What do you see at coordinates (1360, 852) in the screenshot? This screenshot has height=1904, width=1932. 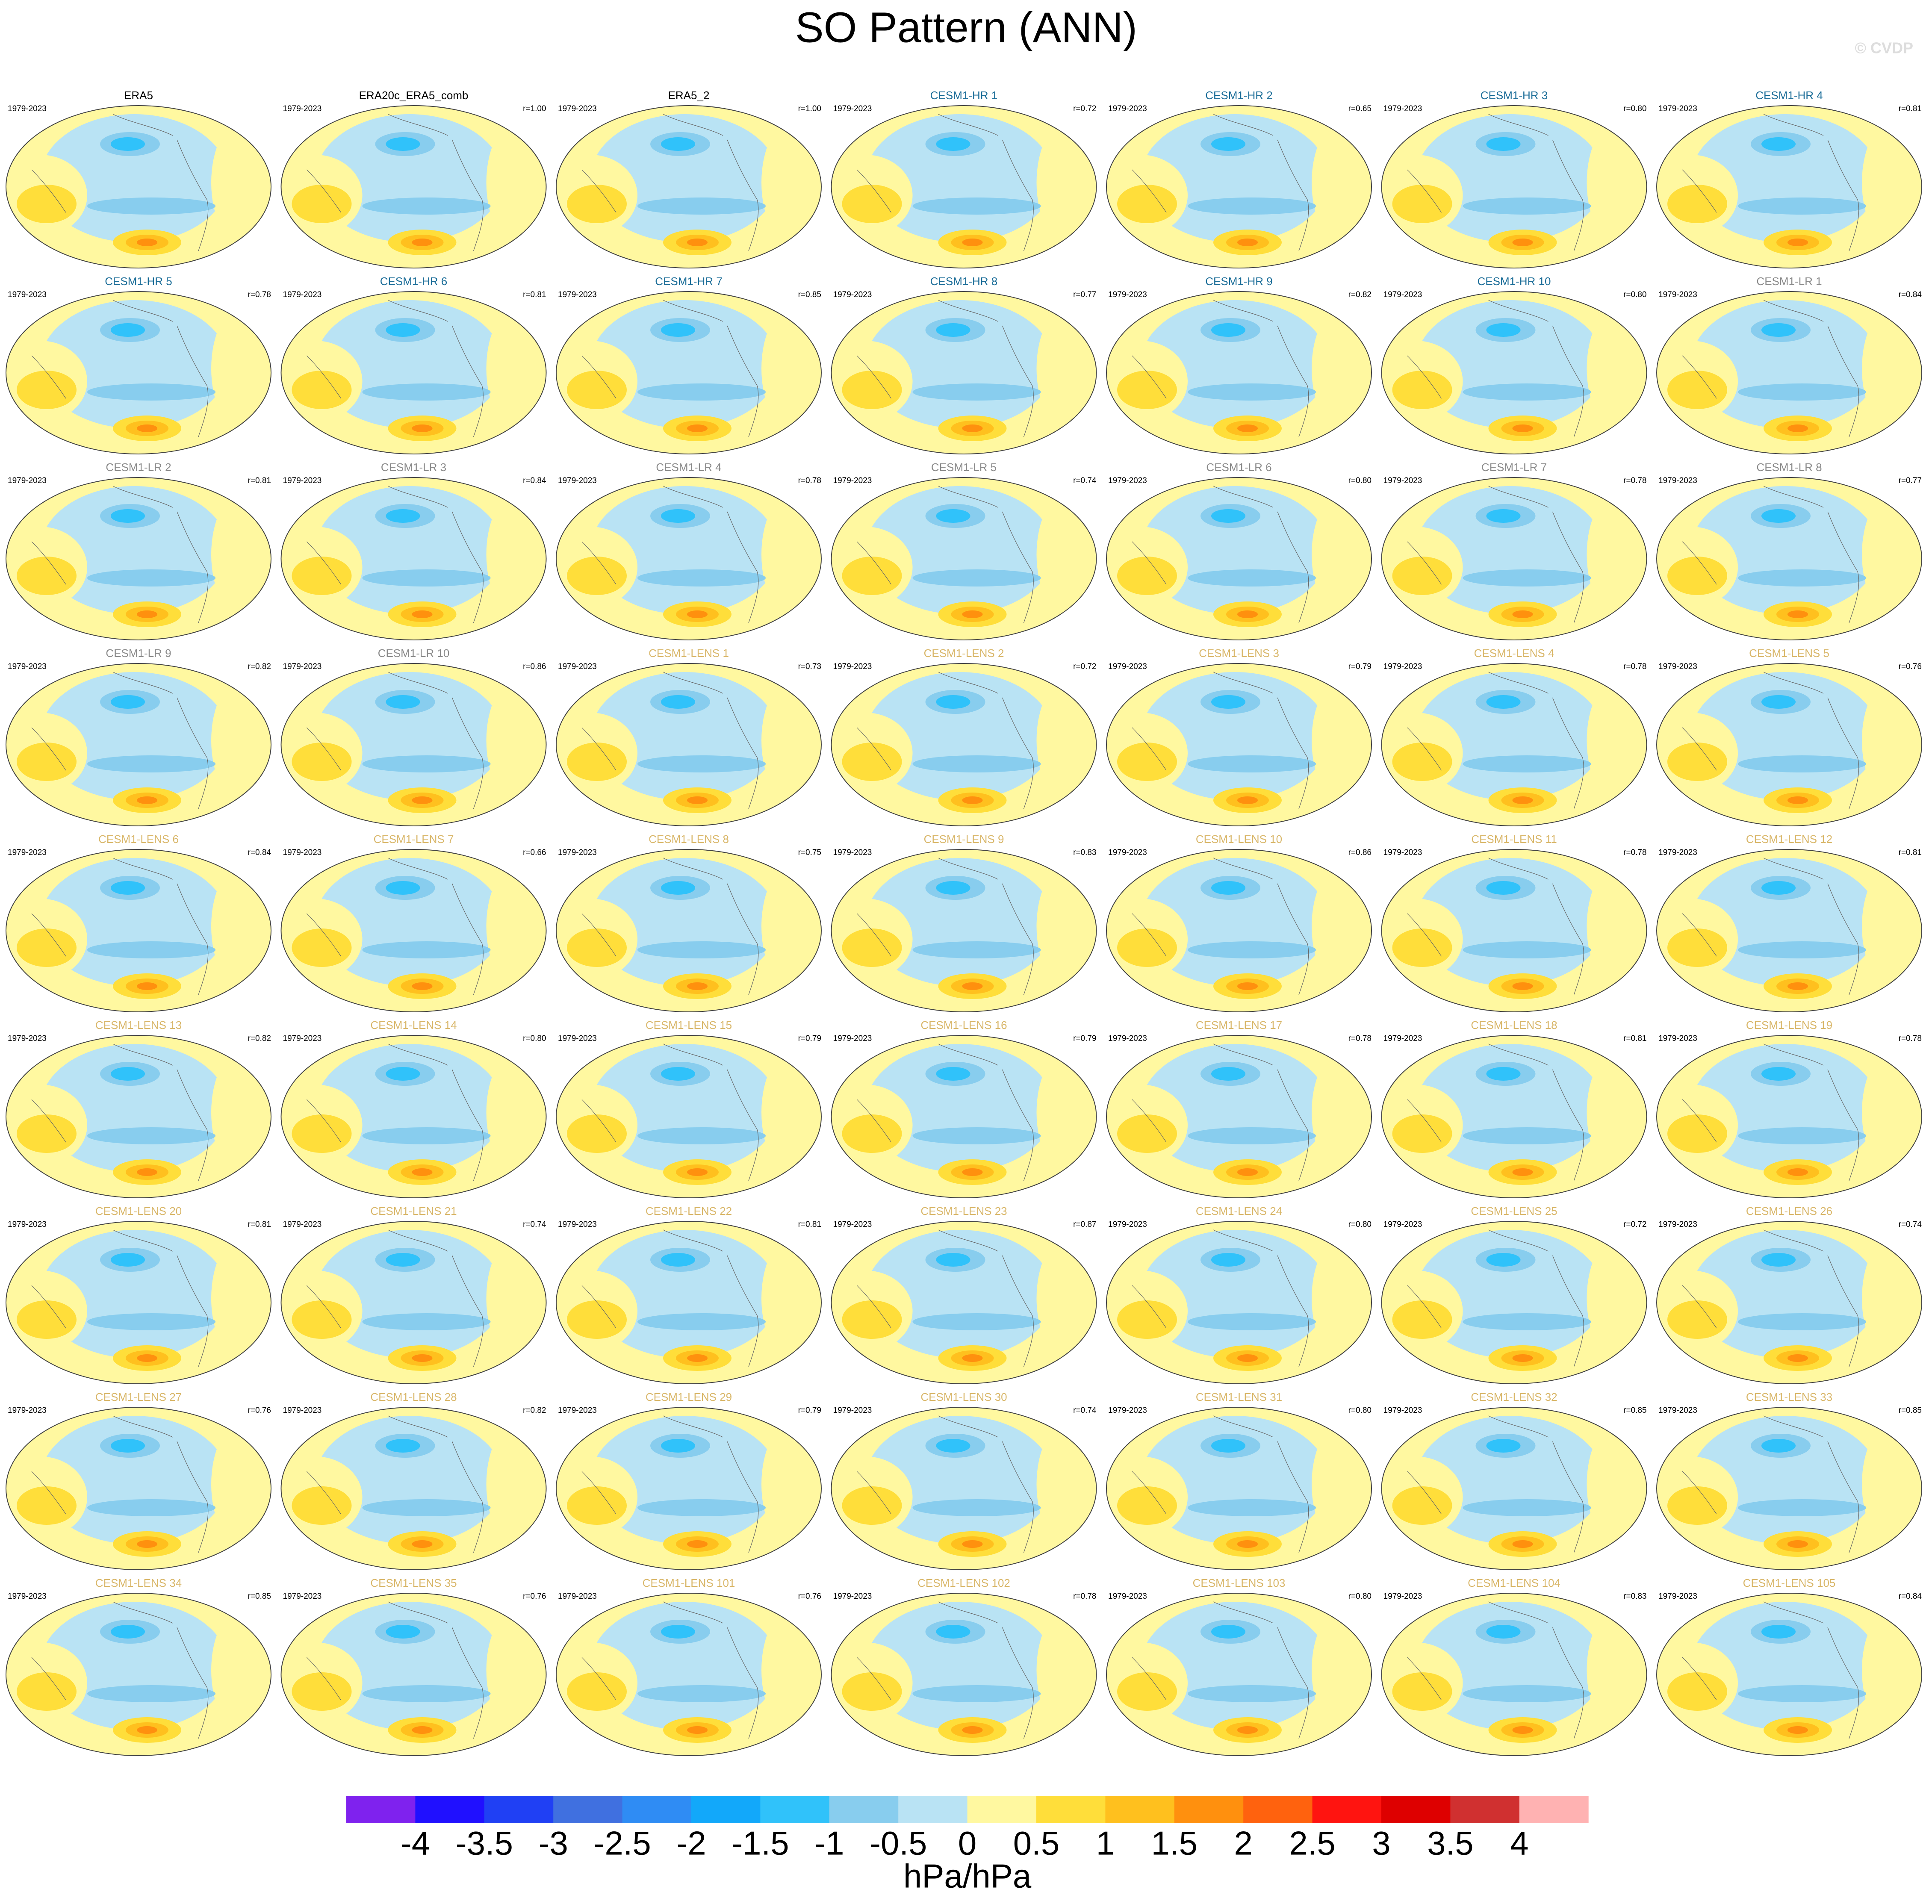 I see `panel-r: r=0.86` at bounding box center [1360, 852].